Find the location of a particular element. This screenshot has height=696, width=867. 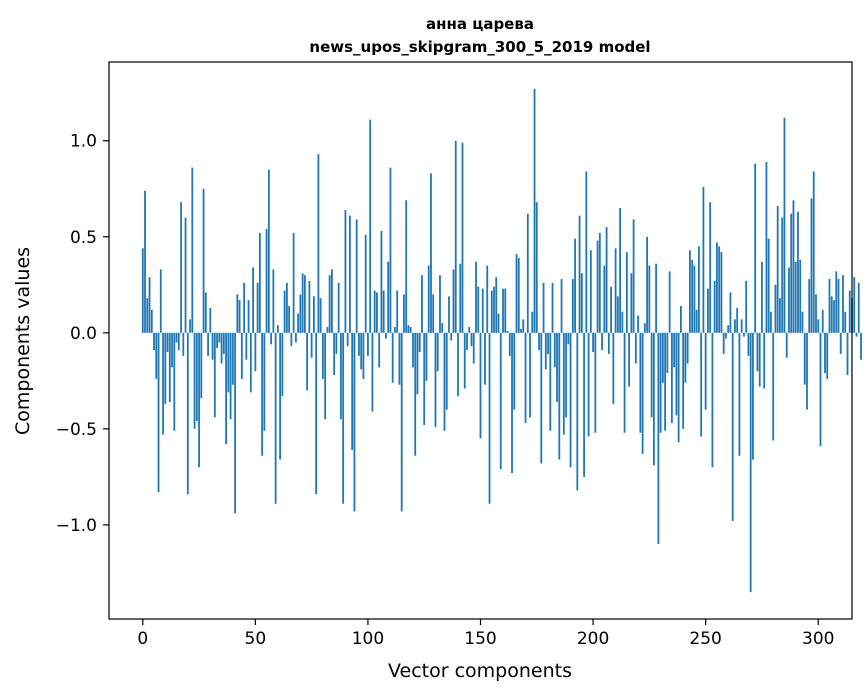

chart-title: анна царева is located at coordinates (480, 24).